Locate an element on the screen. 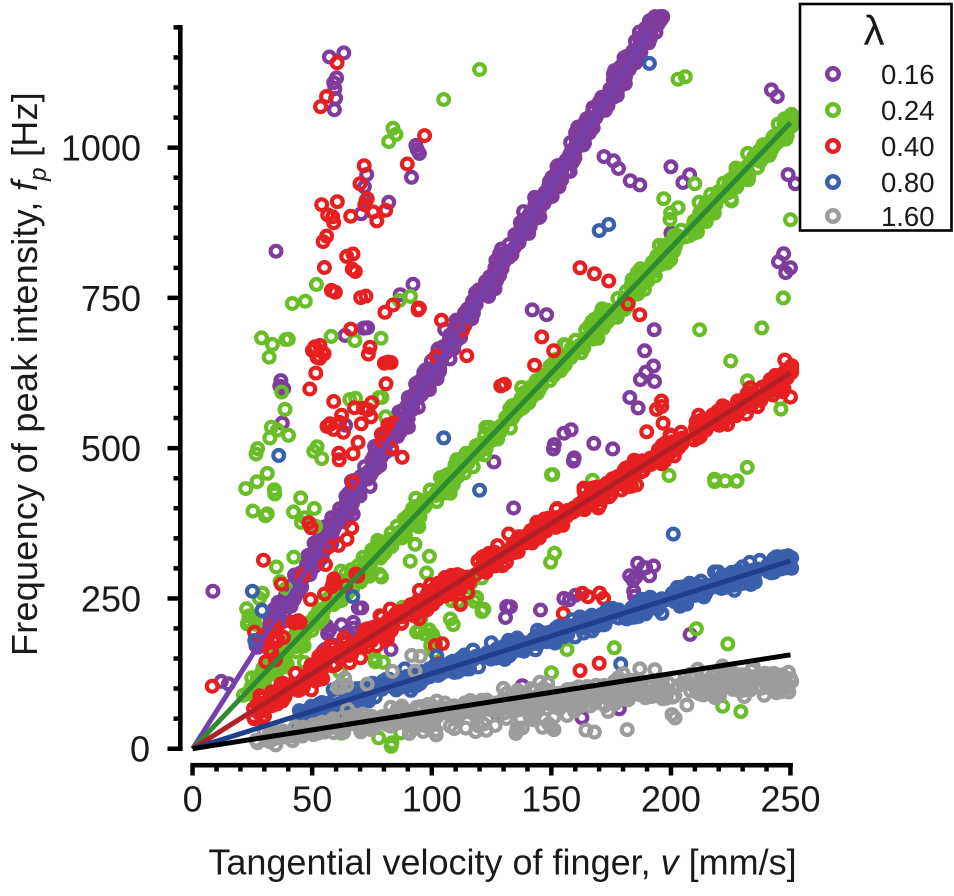 This screenshot has height=896, width=954. svg-text: λ is located at coordinates (874, 30).